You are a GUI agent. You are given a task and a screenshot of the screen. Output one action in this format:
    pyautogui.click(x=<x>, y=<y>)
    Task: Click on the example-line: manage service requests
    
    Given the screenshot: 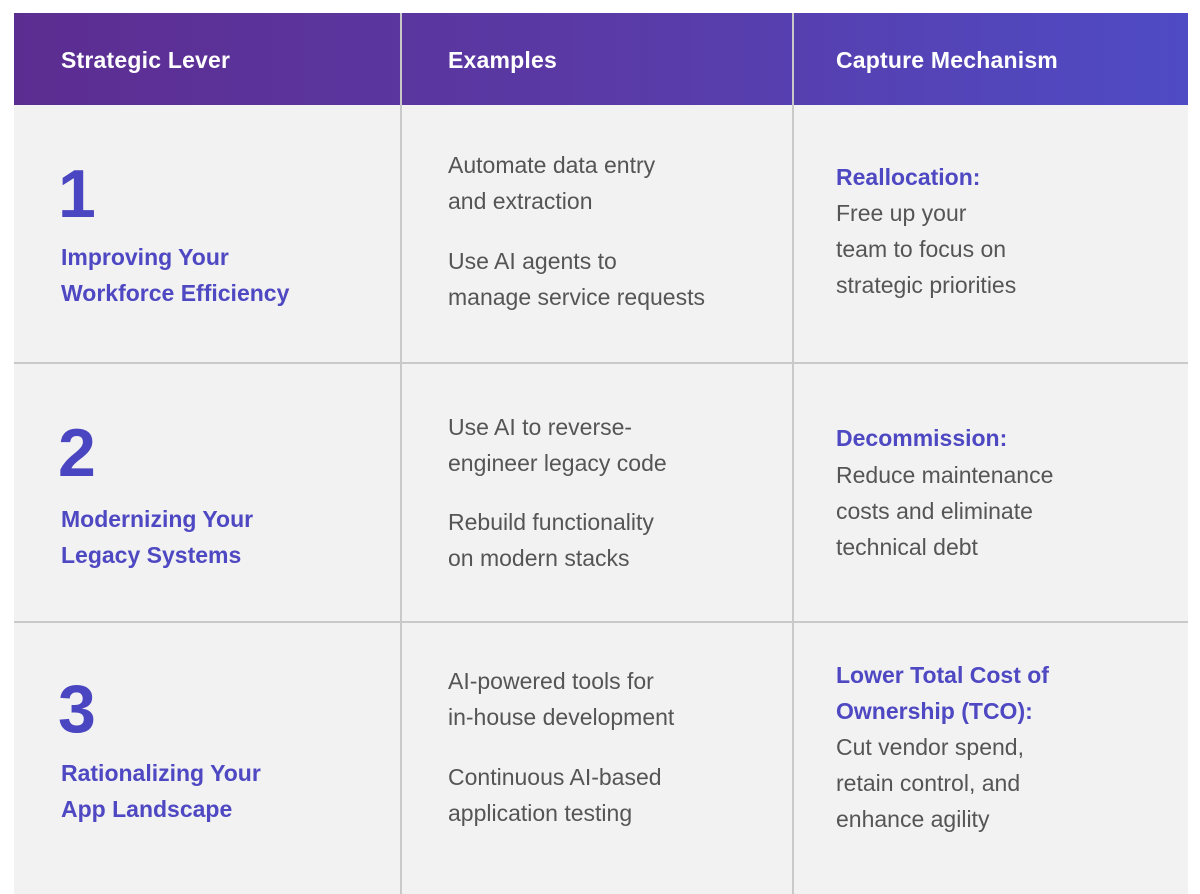 What is the action you would take?
    pyautogui.click(x=576, y=297)
    